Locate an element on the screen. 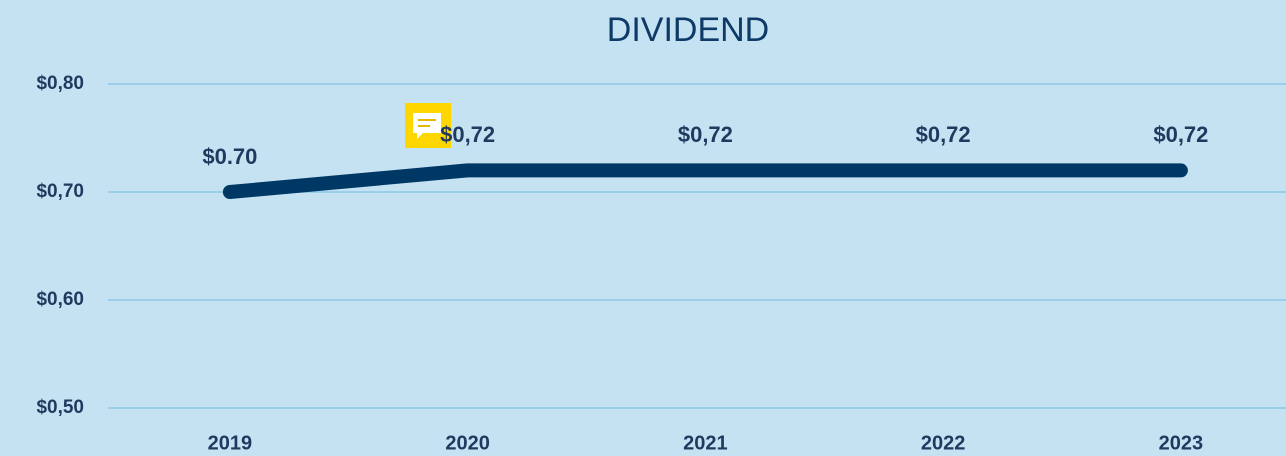 Image resolution: width=1286 pixels, height=456 pixels. line-series is located at coordinates (705, 181).